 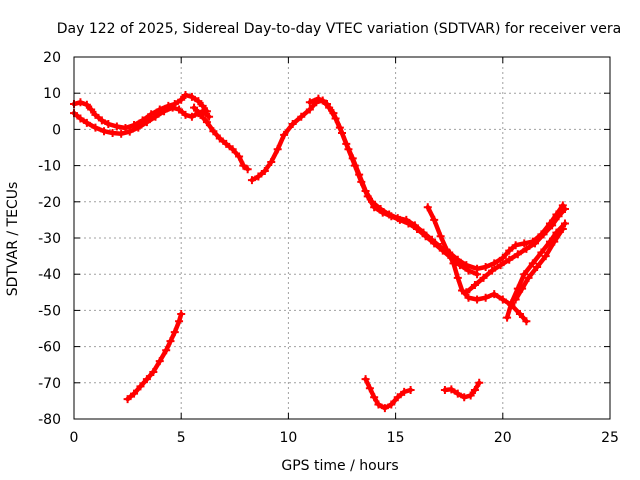 I want to click on x-tick-label: 5, so click(x=181, y=438).